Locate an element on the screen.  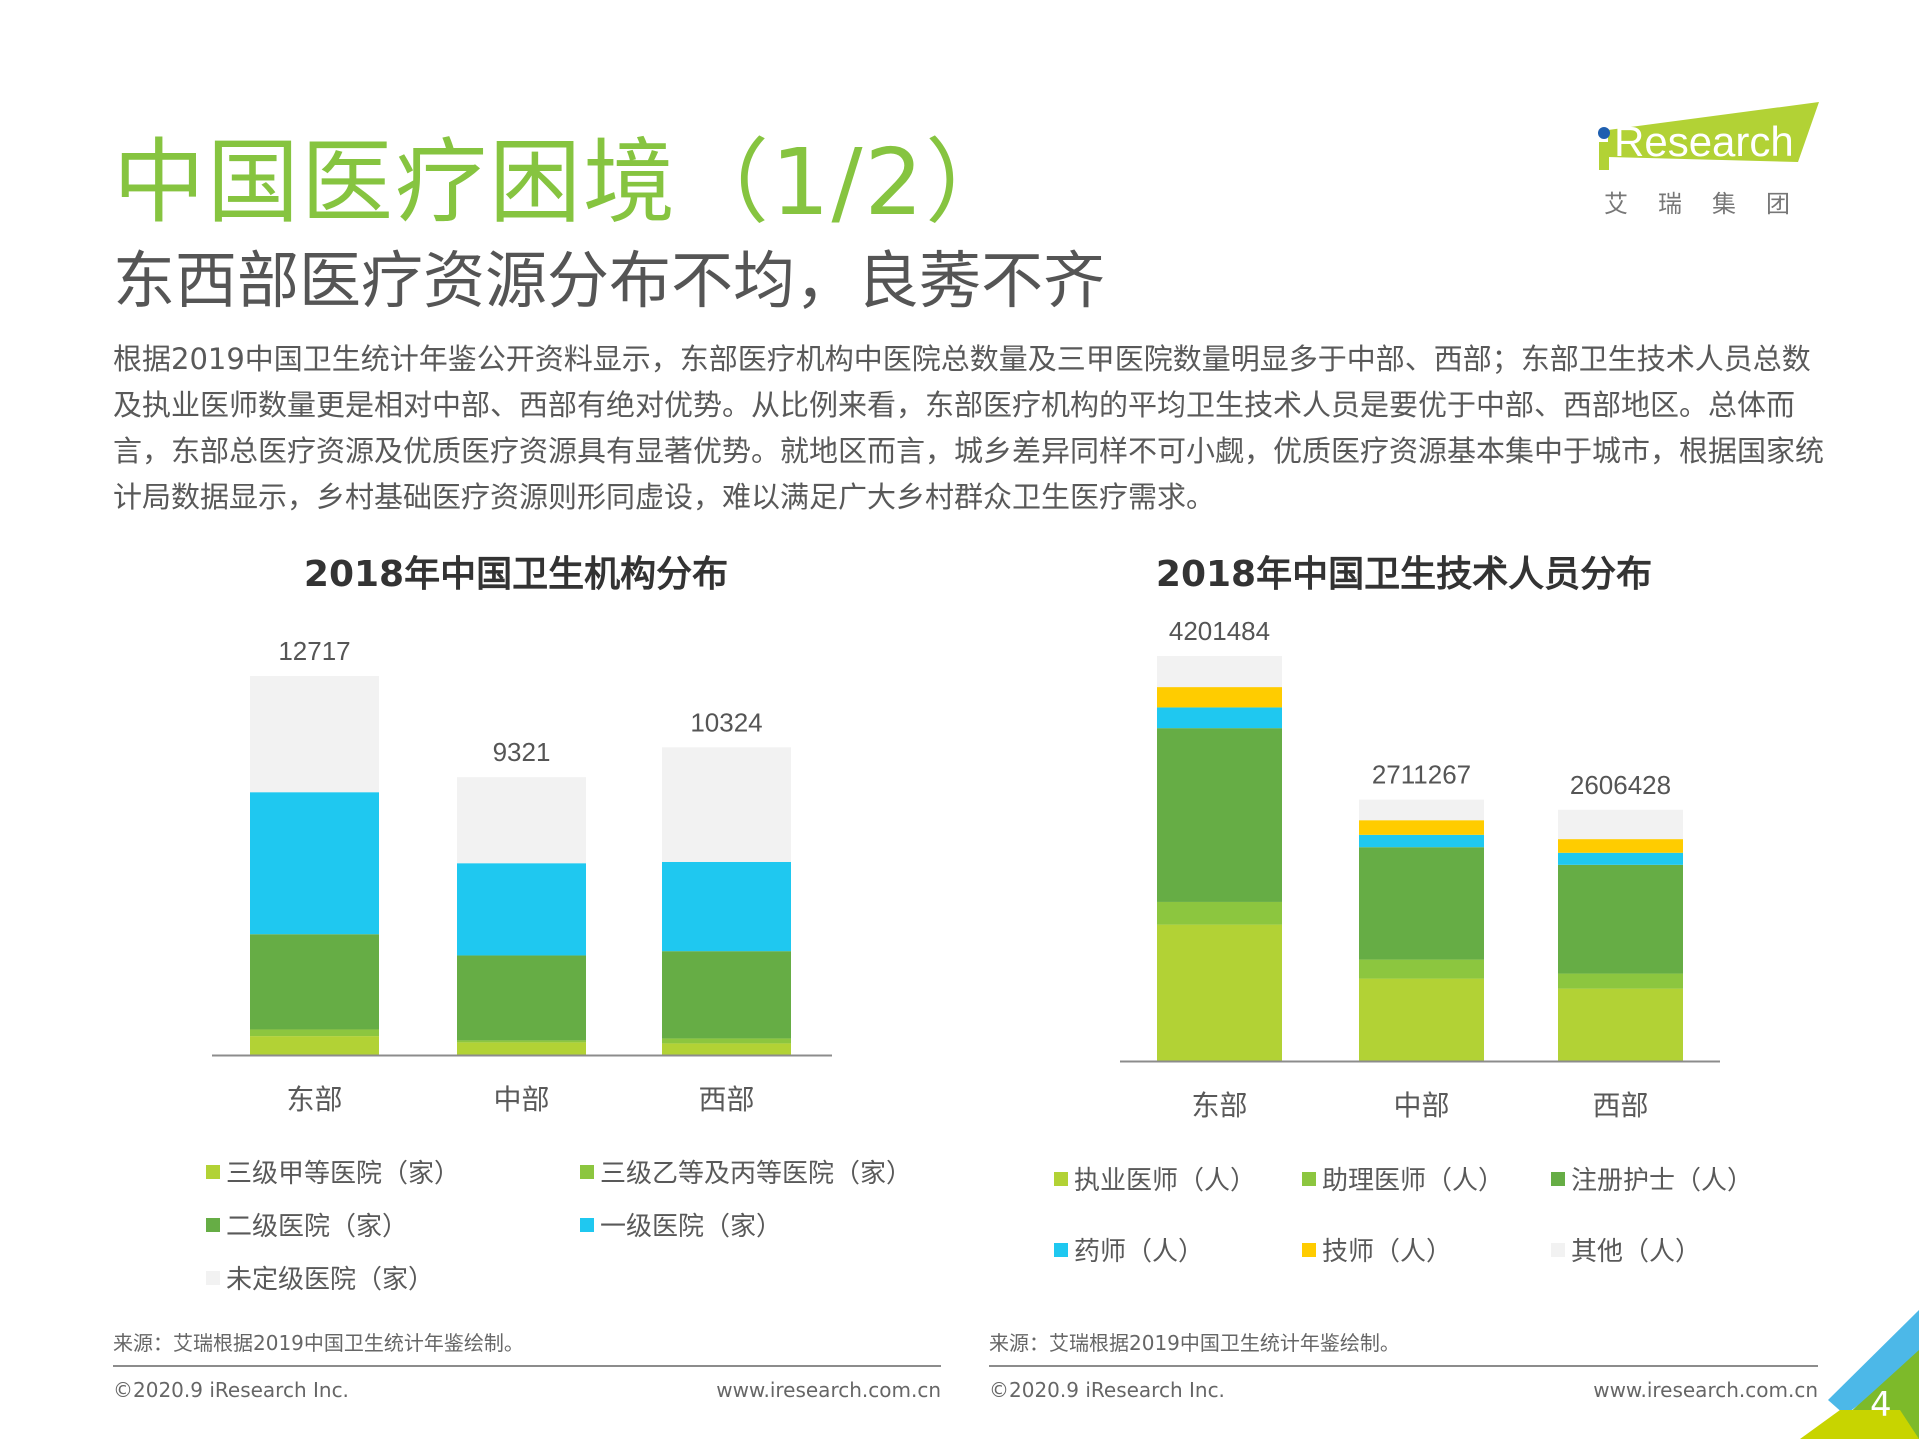
legend-label: 注册护士（人） is located at coordinates (1662, 1181).